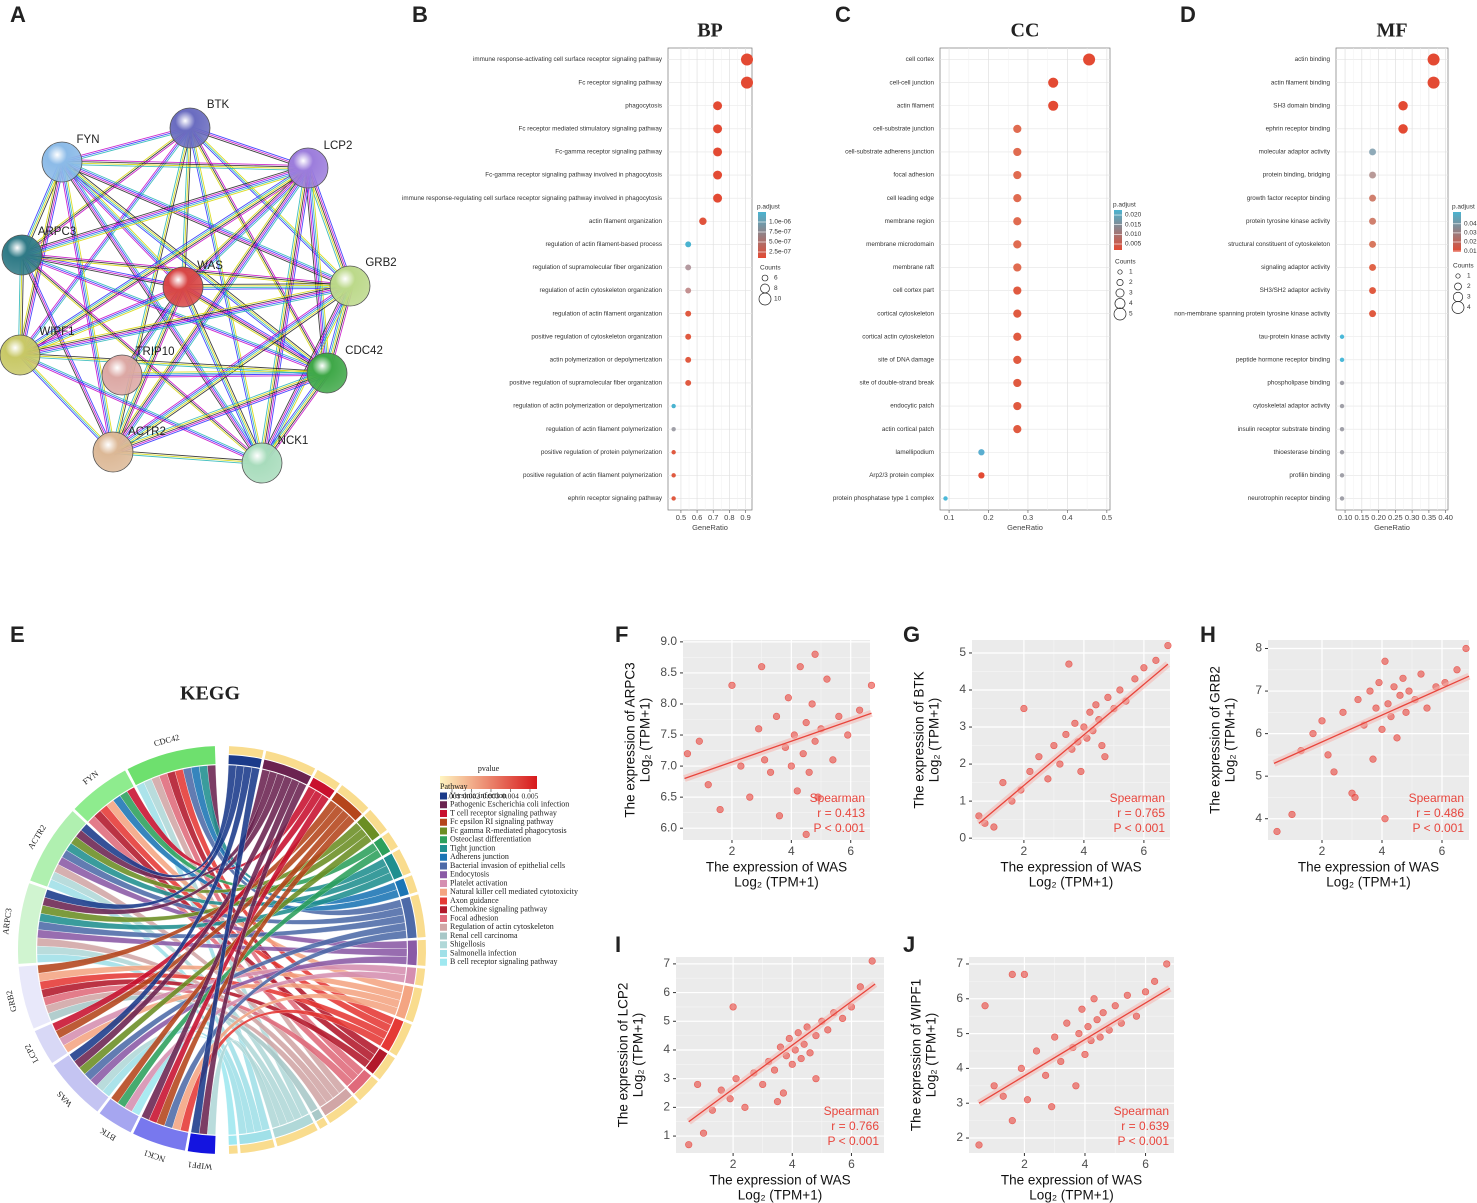 The width and height of the screenshot is (1477, 1203). I want to click on y-tick-label: 6, so click(666, 992).